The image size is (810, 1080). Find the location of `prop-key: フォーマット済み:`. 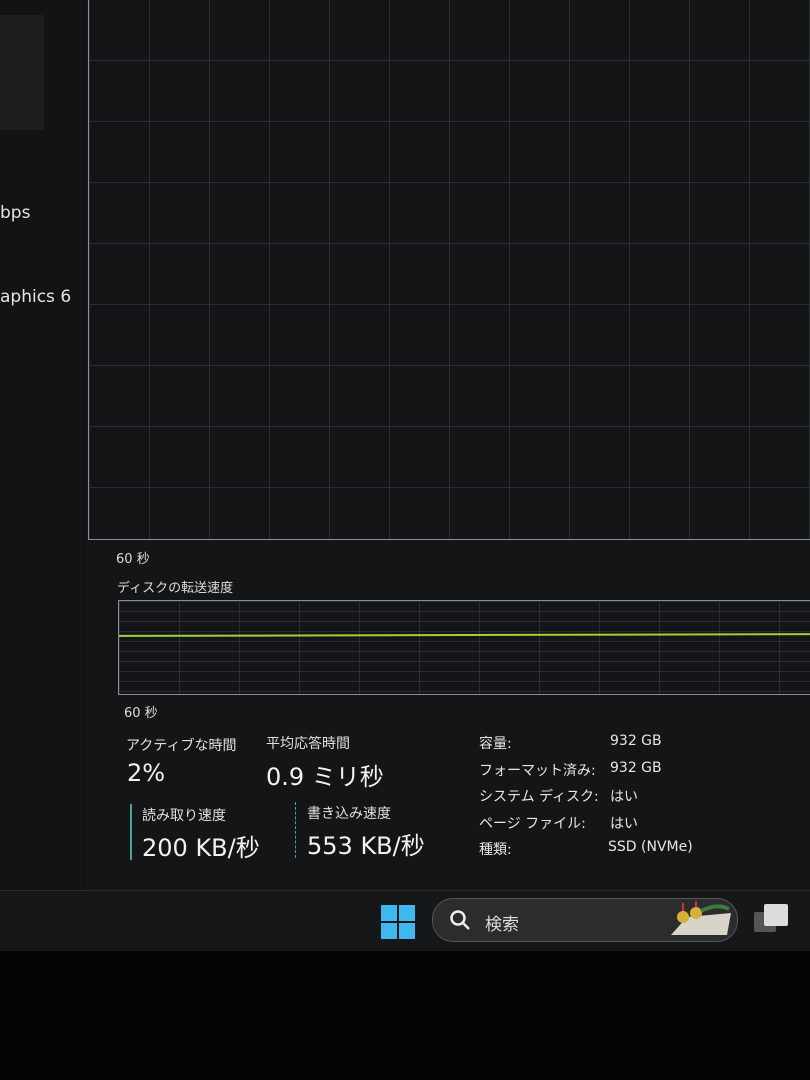

prop-key: フォーマット済み: is located at coordinates (537, 771).